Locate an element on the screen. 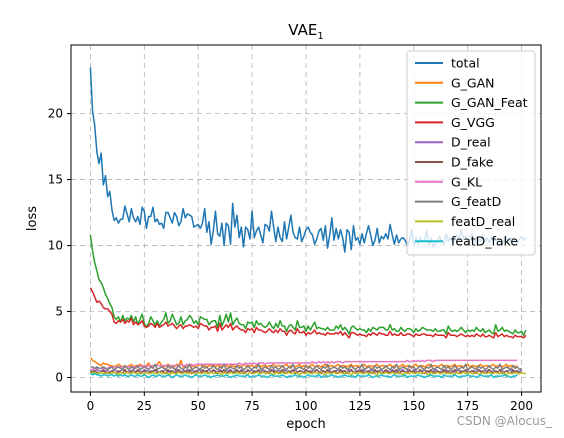  x-tick-label: 200 is located at coordinates (521, 406).